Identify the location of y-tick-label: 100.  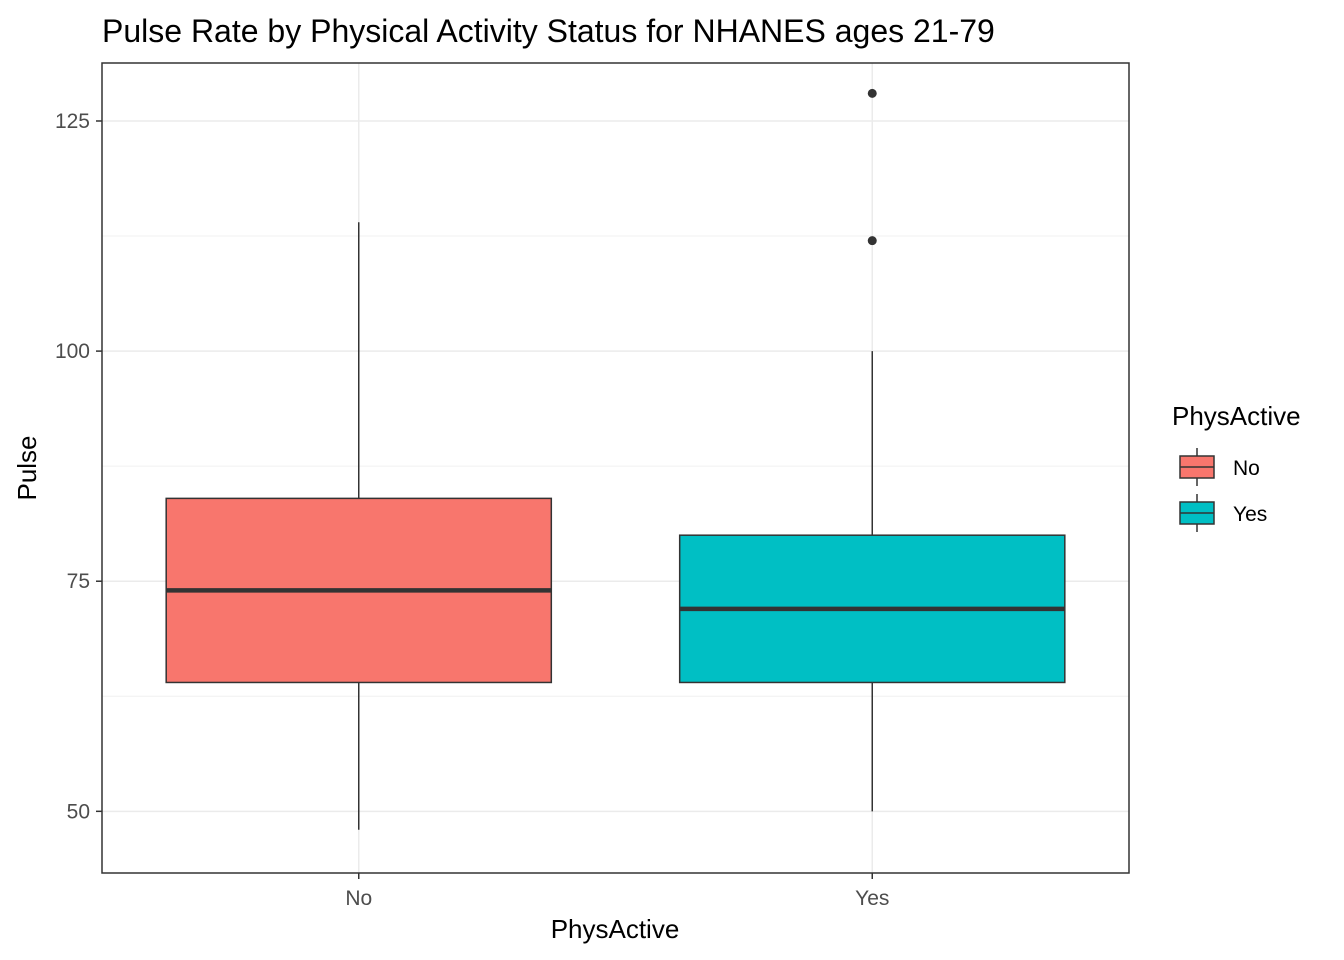
(72, 351).